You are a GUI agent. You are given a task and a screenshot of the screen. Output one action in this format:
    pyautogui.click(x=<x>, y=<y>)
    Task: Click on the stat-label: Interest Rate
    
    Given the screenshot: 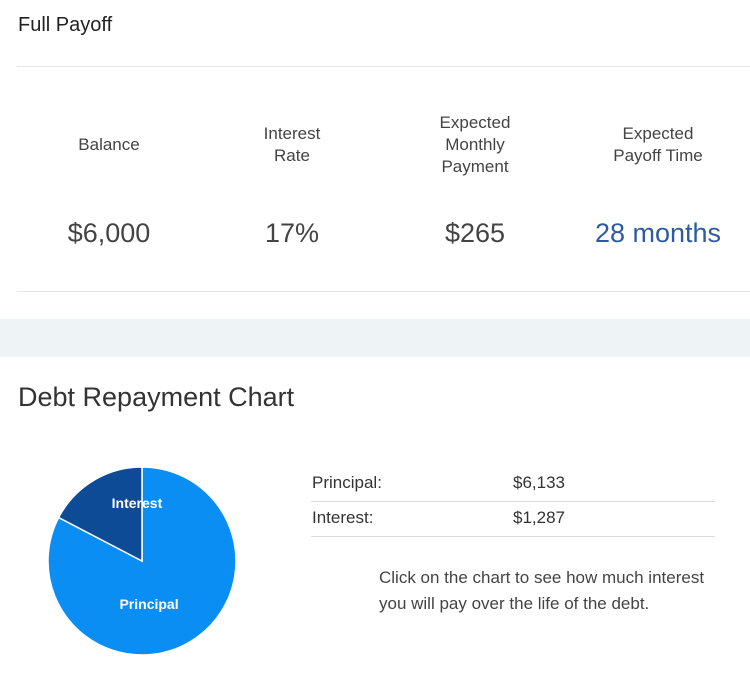 What is the action you would take?
    pyautogui.click(x=292, y=144)
    